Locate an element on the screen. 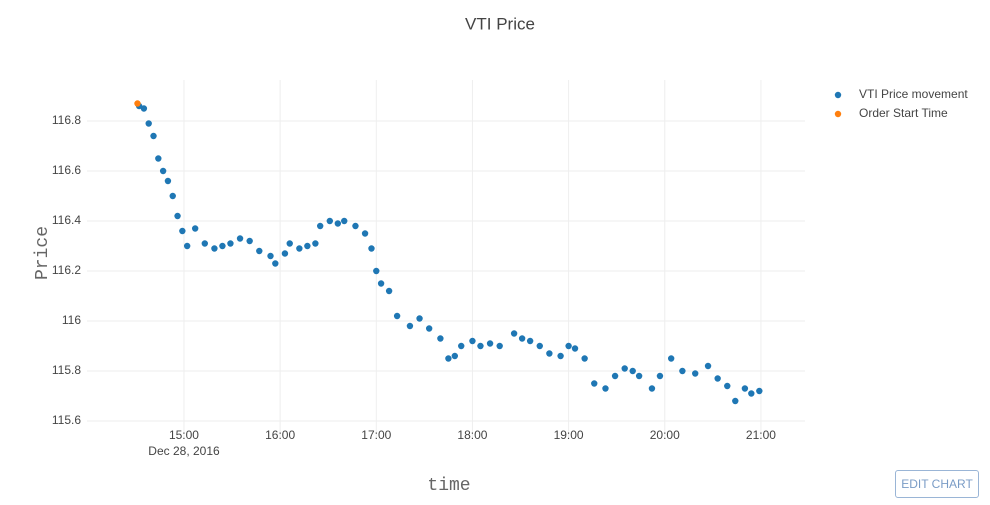 This screenshot has width=990, height=505. chart-title: VTI Price is located at coordinates (500, 23).